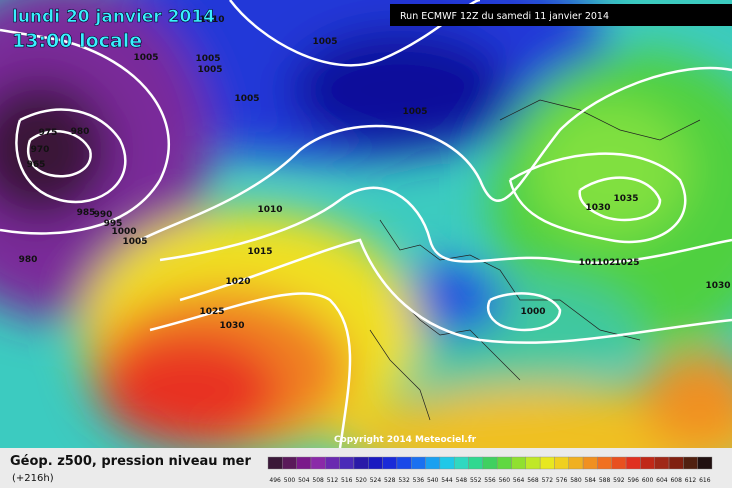  What do you see at coordinates (130, 461) in the screenshot?
I see `footer-title: Géop. z500, pression niveau mer` at bounding box center [130, 461].